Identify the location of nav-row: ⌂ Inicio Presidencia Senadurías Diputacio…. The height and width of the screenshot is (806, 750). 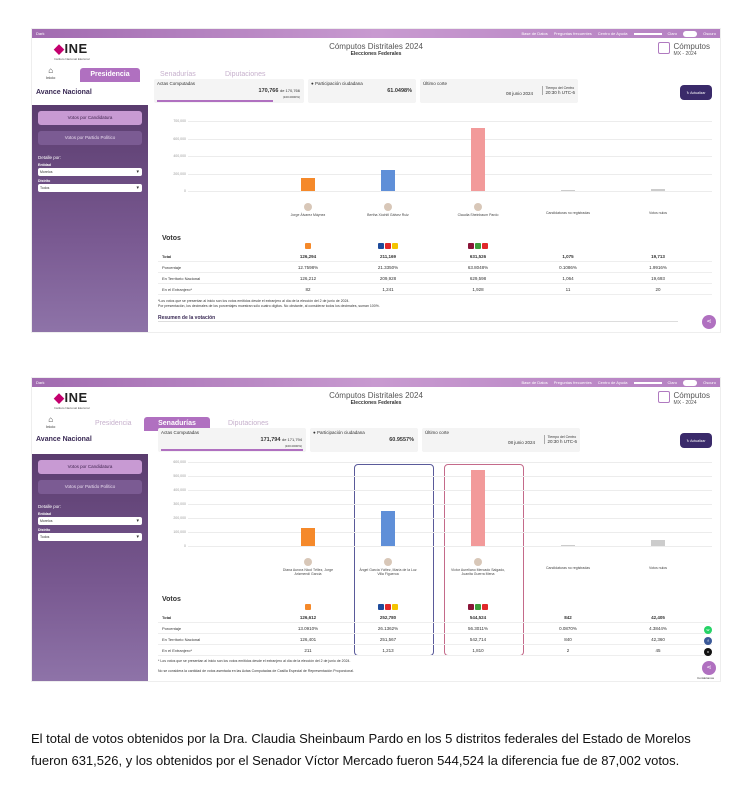
(376, 424).